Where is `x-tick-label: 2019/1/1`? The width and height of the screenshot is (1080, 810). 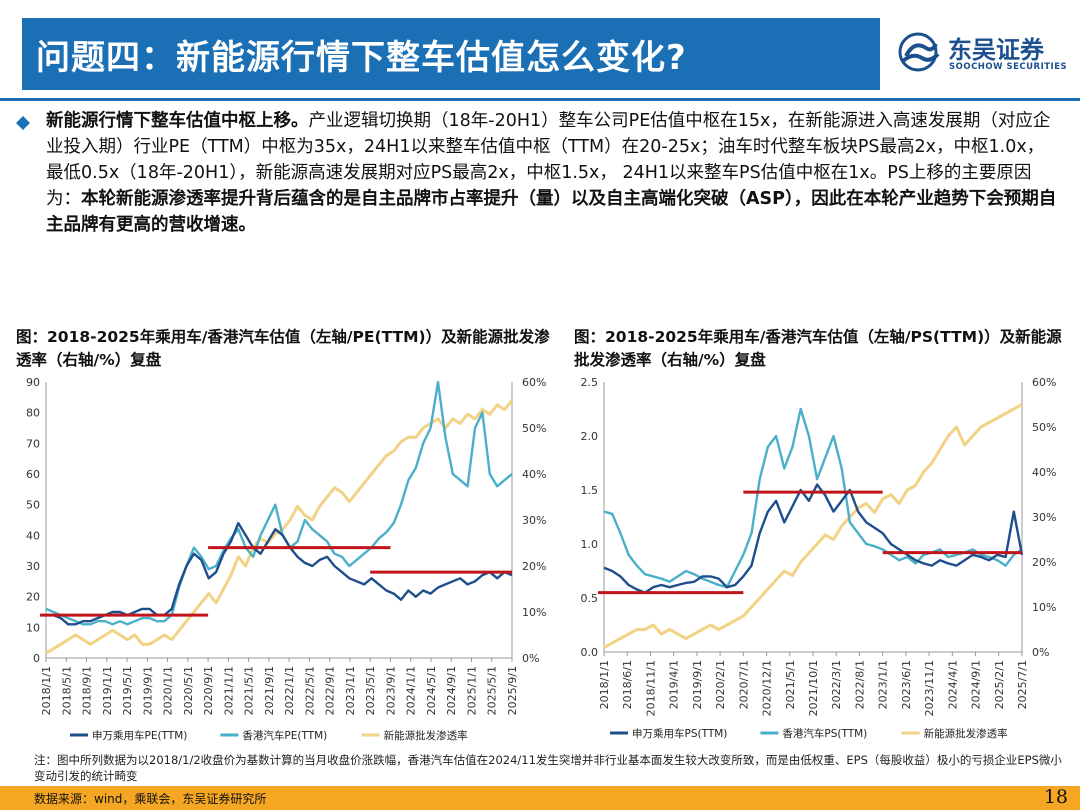
x-tick-label: 2019/1/1 is located at coordinates (107, 690).